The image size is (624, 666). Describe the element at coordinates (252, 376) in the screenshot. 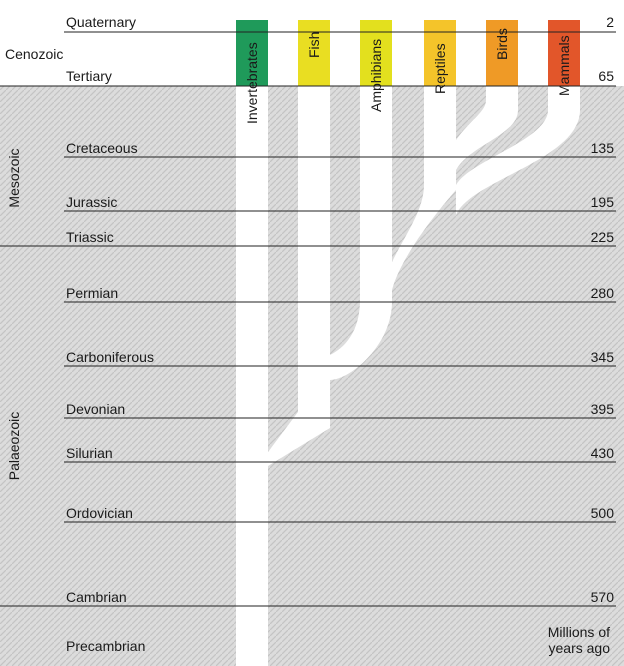

I see `invertebrates-trunk` at that location.